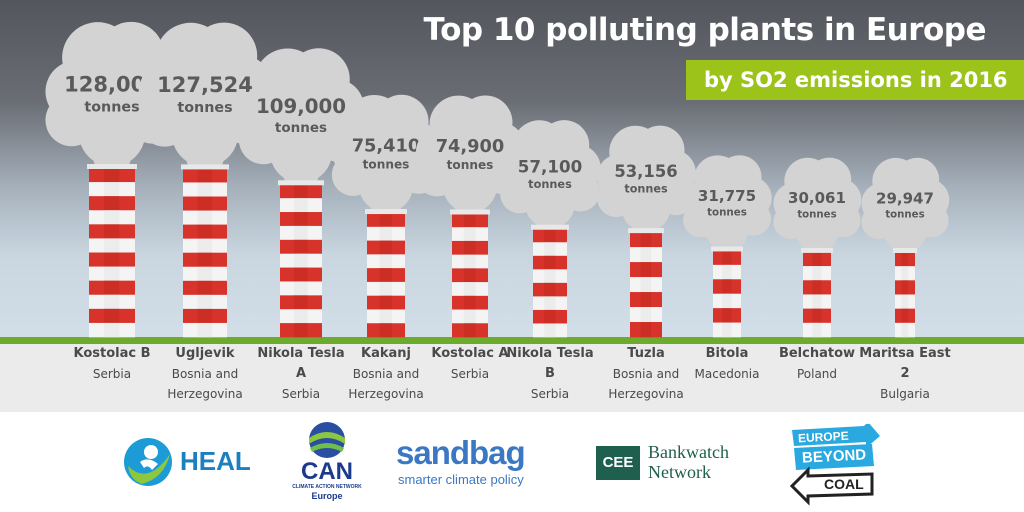 The height and width of the screenshot is (512, 1024). I want to click on value-label: 57,100, so click(550, 166).